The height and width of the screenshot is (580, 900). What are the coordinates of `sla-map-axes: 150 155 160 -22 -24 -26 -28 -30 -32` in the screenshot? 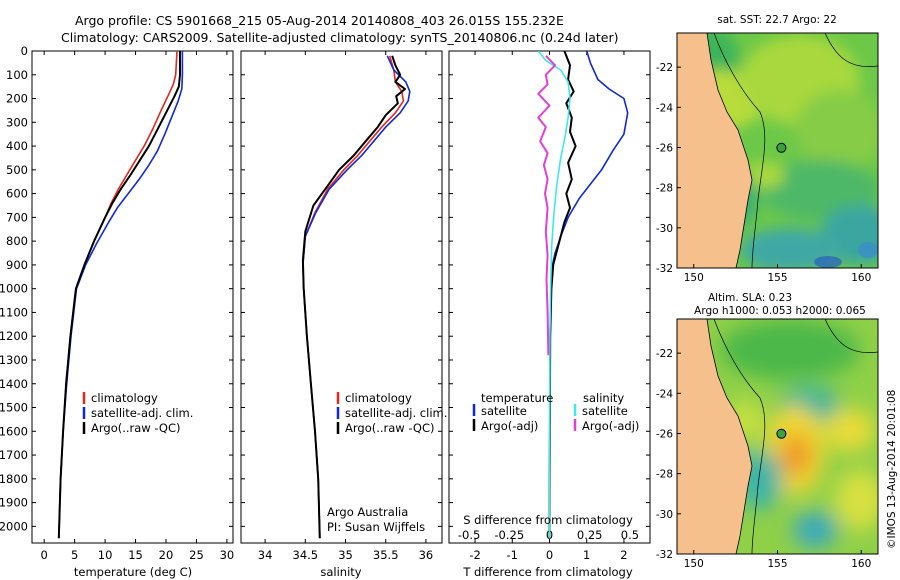 It's located at (763, 459).